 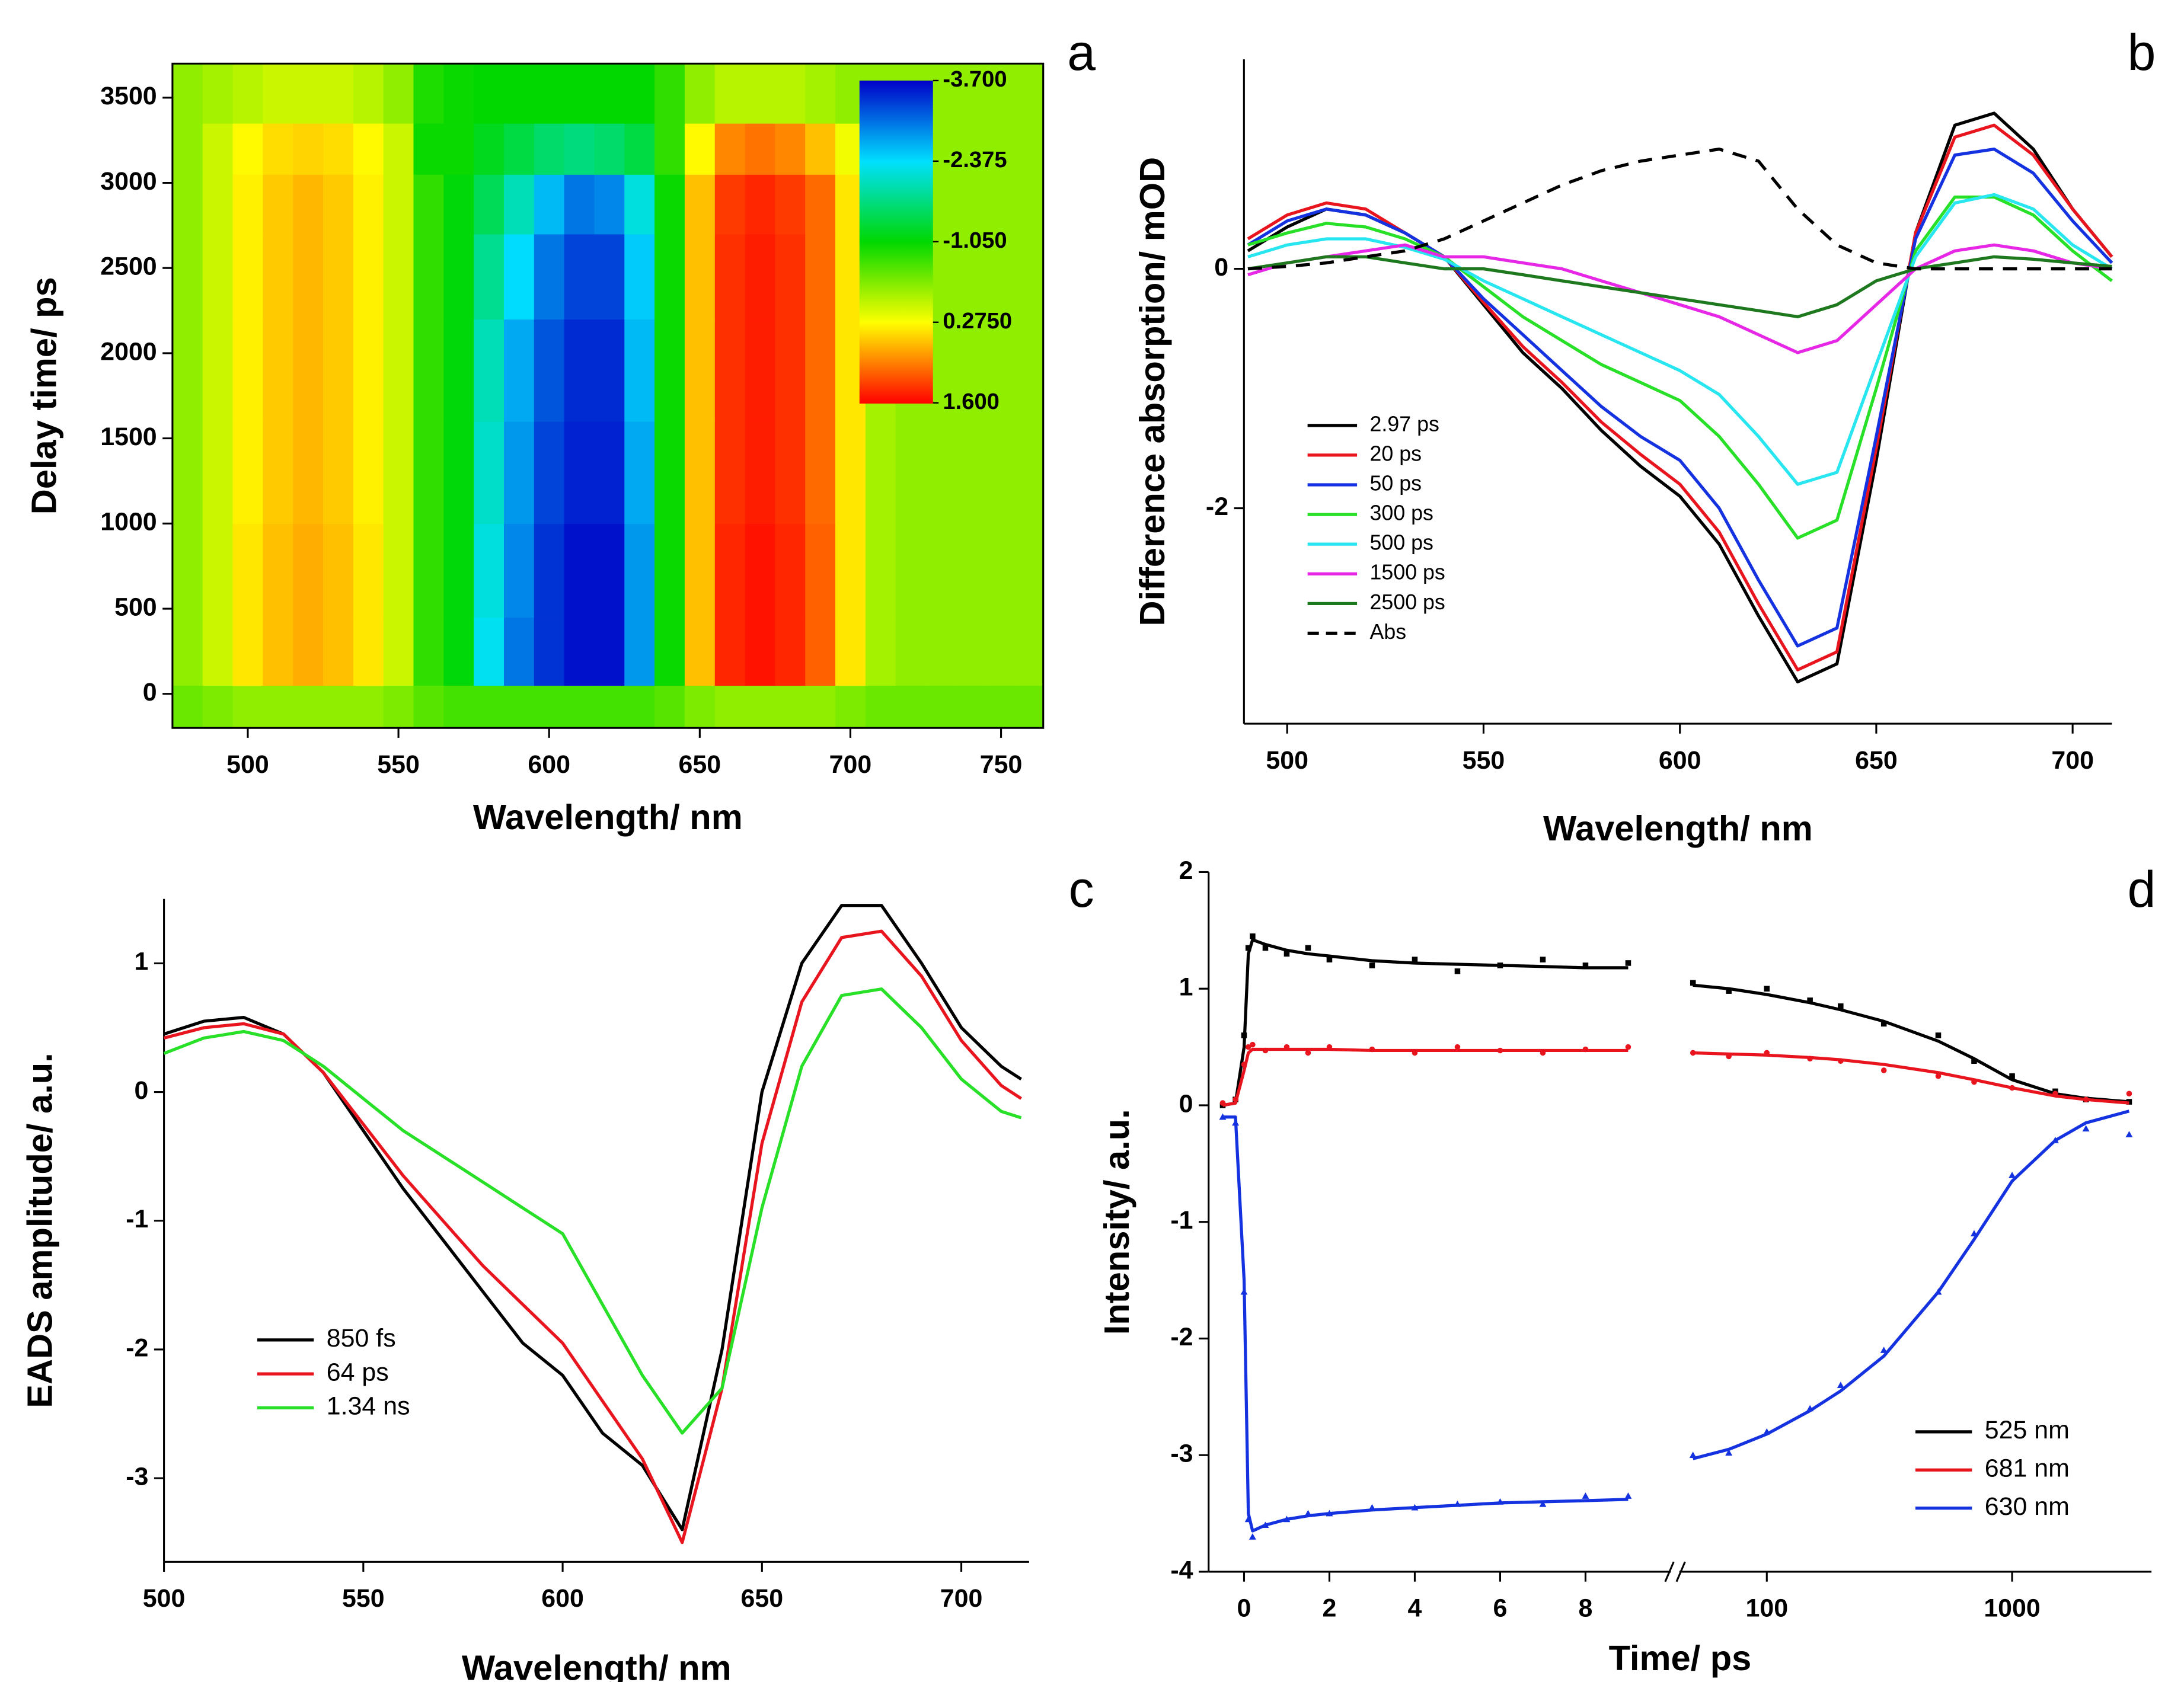 What do you see at coordinates (1244, 1608) in the screenshot?
I see `x-tick-label: 0` at bounding box center [1244, 1608].